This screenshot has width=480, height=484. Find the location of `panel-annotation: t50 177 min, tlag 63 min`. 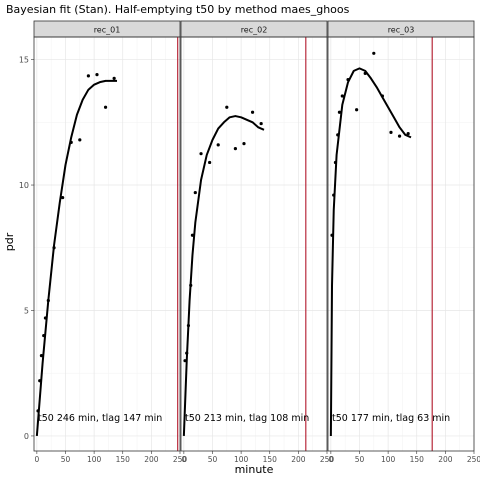

panel-annotation: t50 177 min, tlag 63 min is located at coordinates (391, 418).